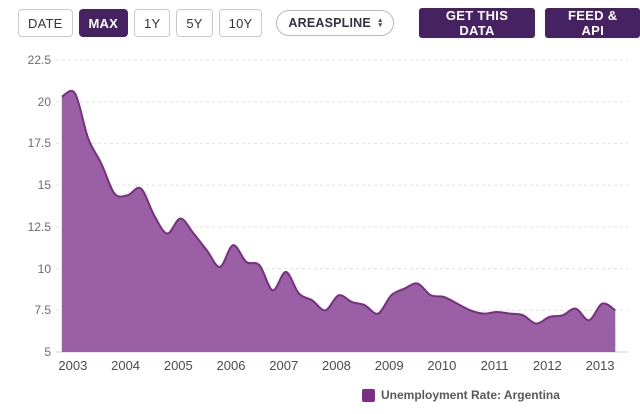  Describe the element at coordinates (42, 310) in the screenshot. I see `y-axis-tick-label: 7.5` at that location.